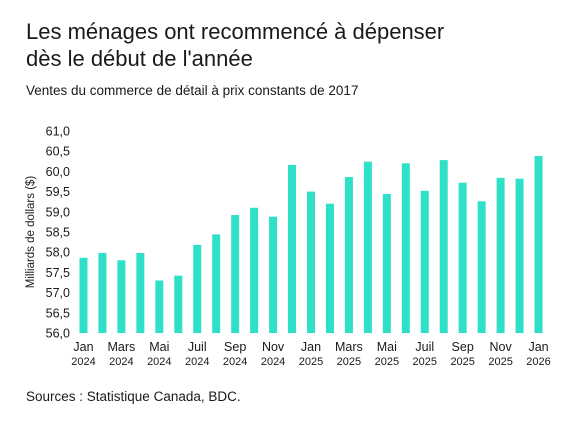 This screenshot has width=575, height=431. What do you see at coordinates (58, 212) in the screenshot?
I see `y-tick-label: 59,0` at bounding box center [58, 212].